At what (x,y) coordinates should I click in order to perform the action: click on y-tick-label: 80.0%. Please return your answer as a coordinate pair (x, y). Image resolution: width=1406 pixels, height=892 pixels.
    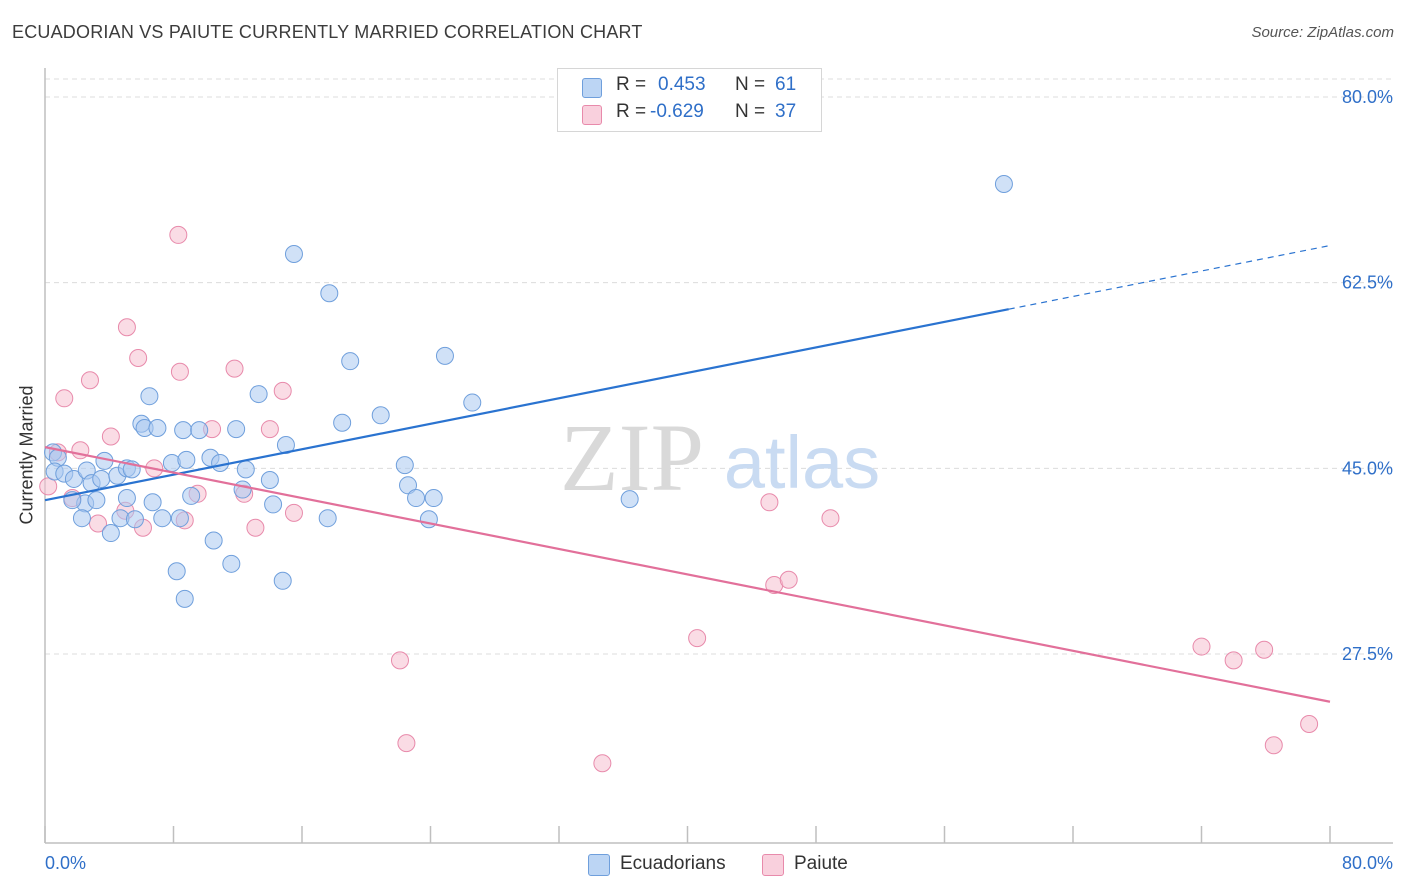
    Looking at the image, I should click on (1367, 97).